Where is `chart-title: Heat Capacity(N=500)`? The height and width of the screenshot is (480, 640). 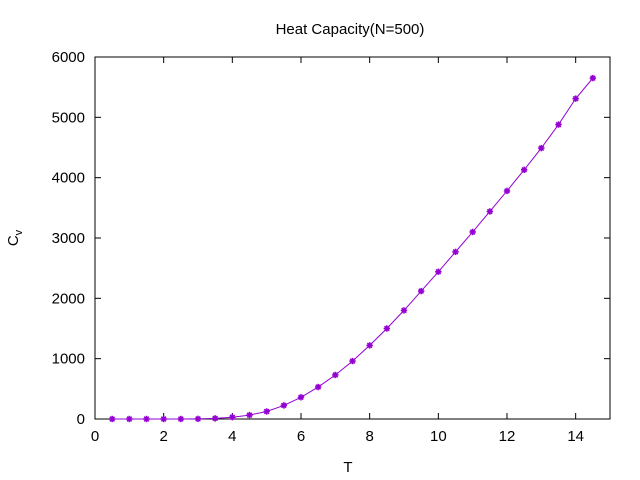
chart-title: Heat Capacity(N=500) is located at coordinates (350, 29).